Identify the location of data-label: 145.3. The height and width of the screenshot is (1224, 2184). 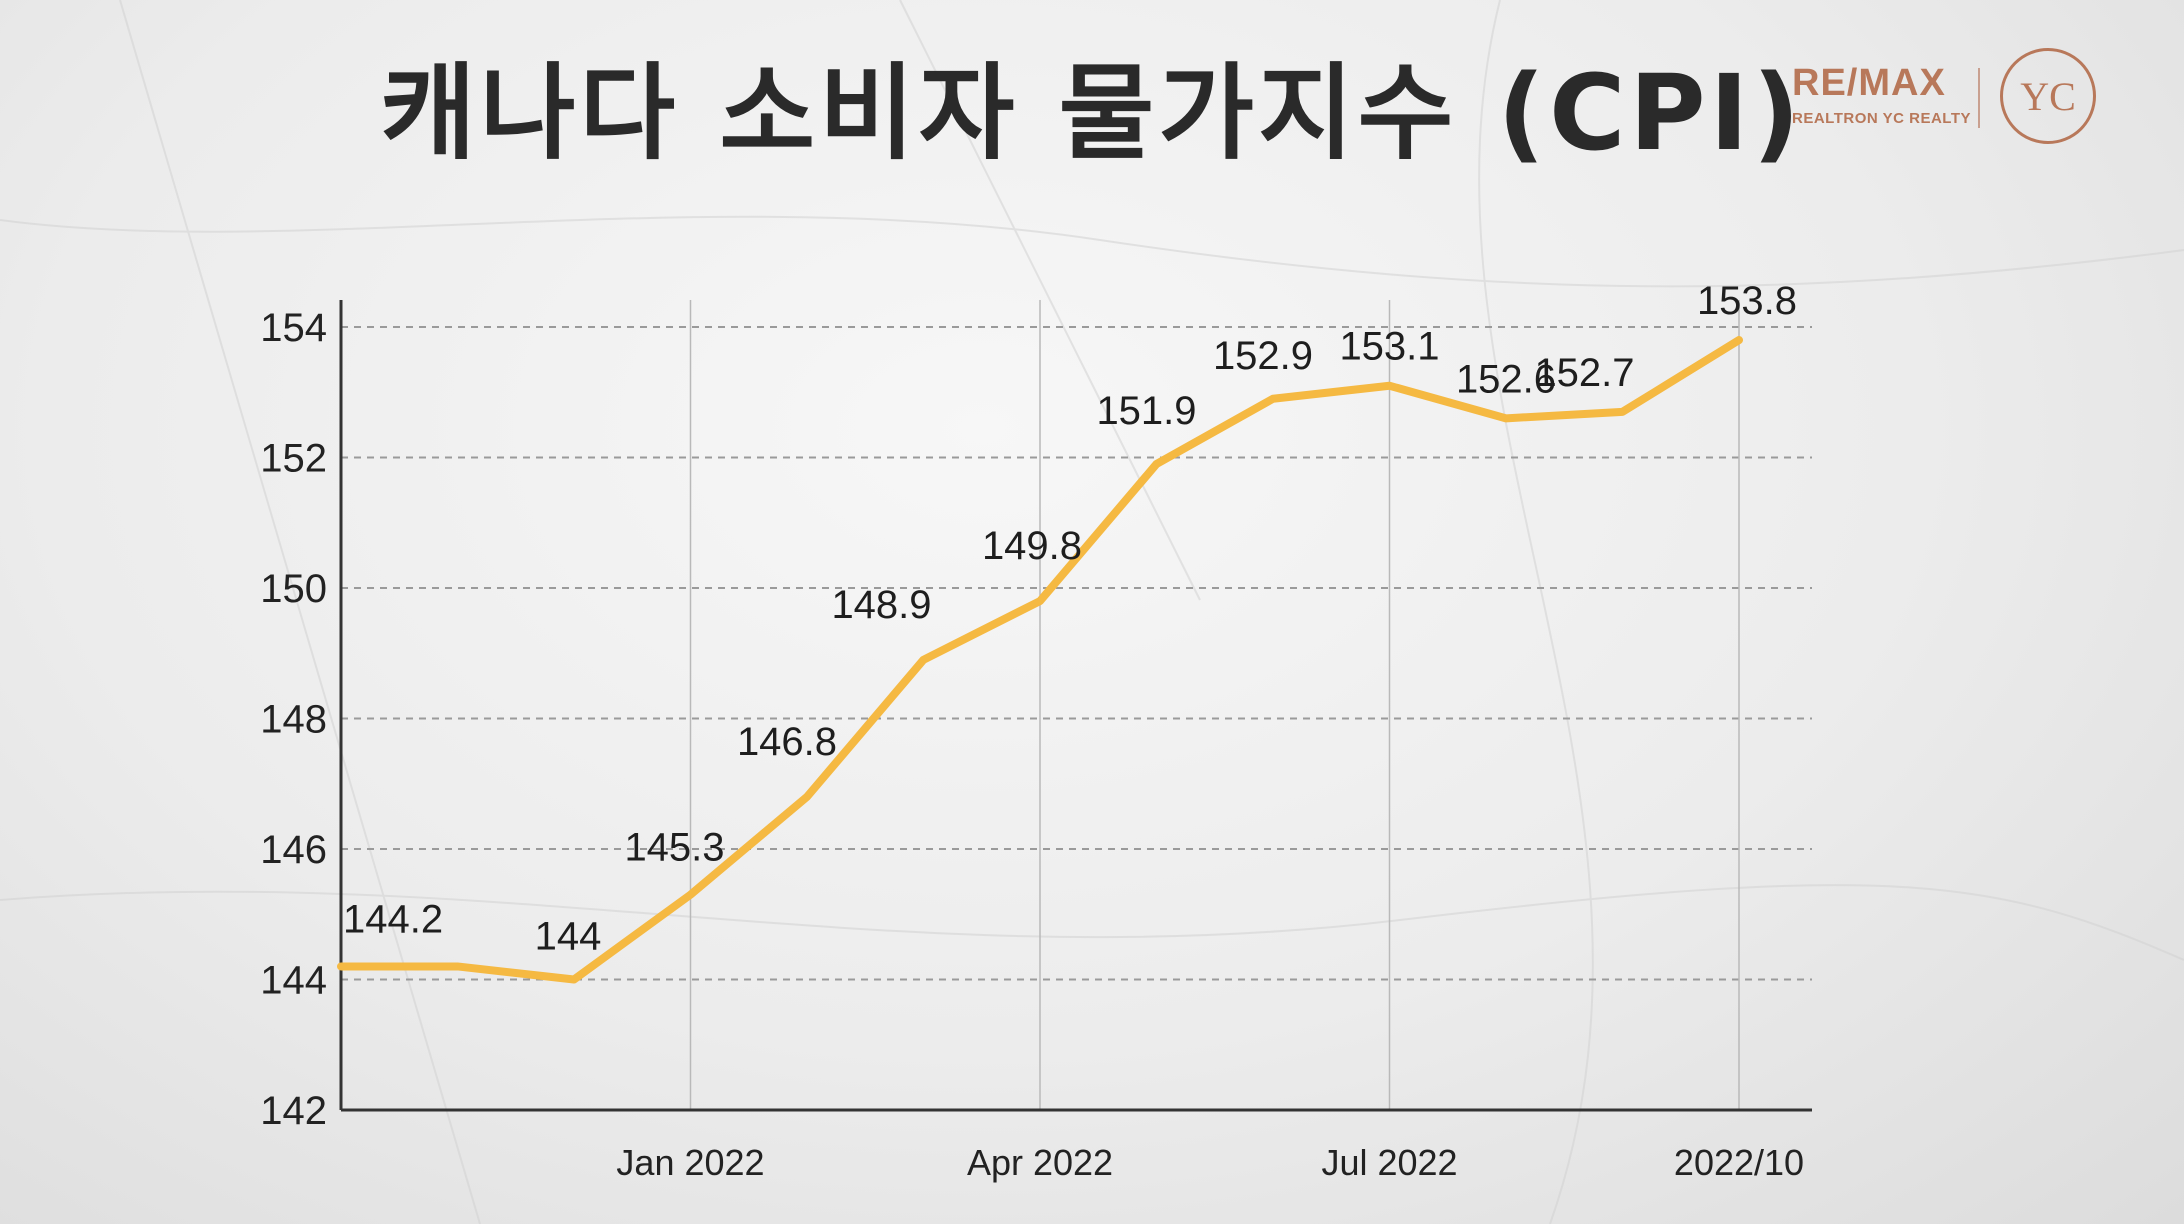
(674, 848).